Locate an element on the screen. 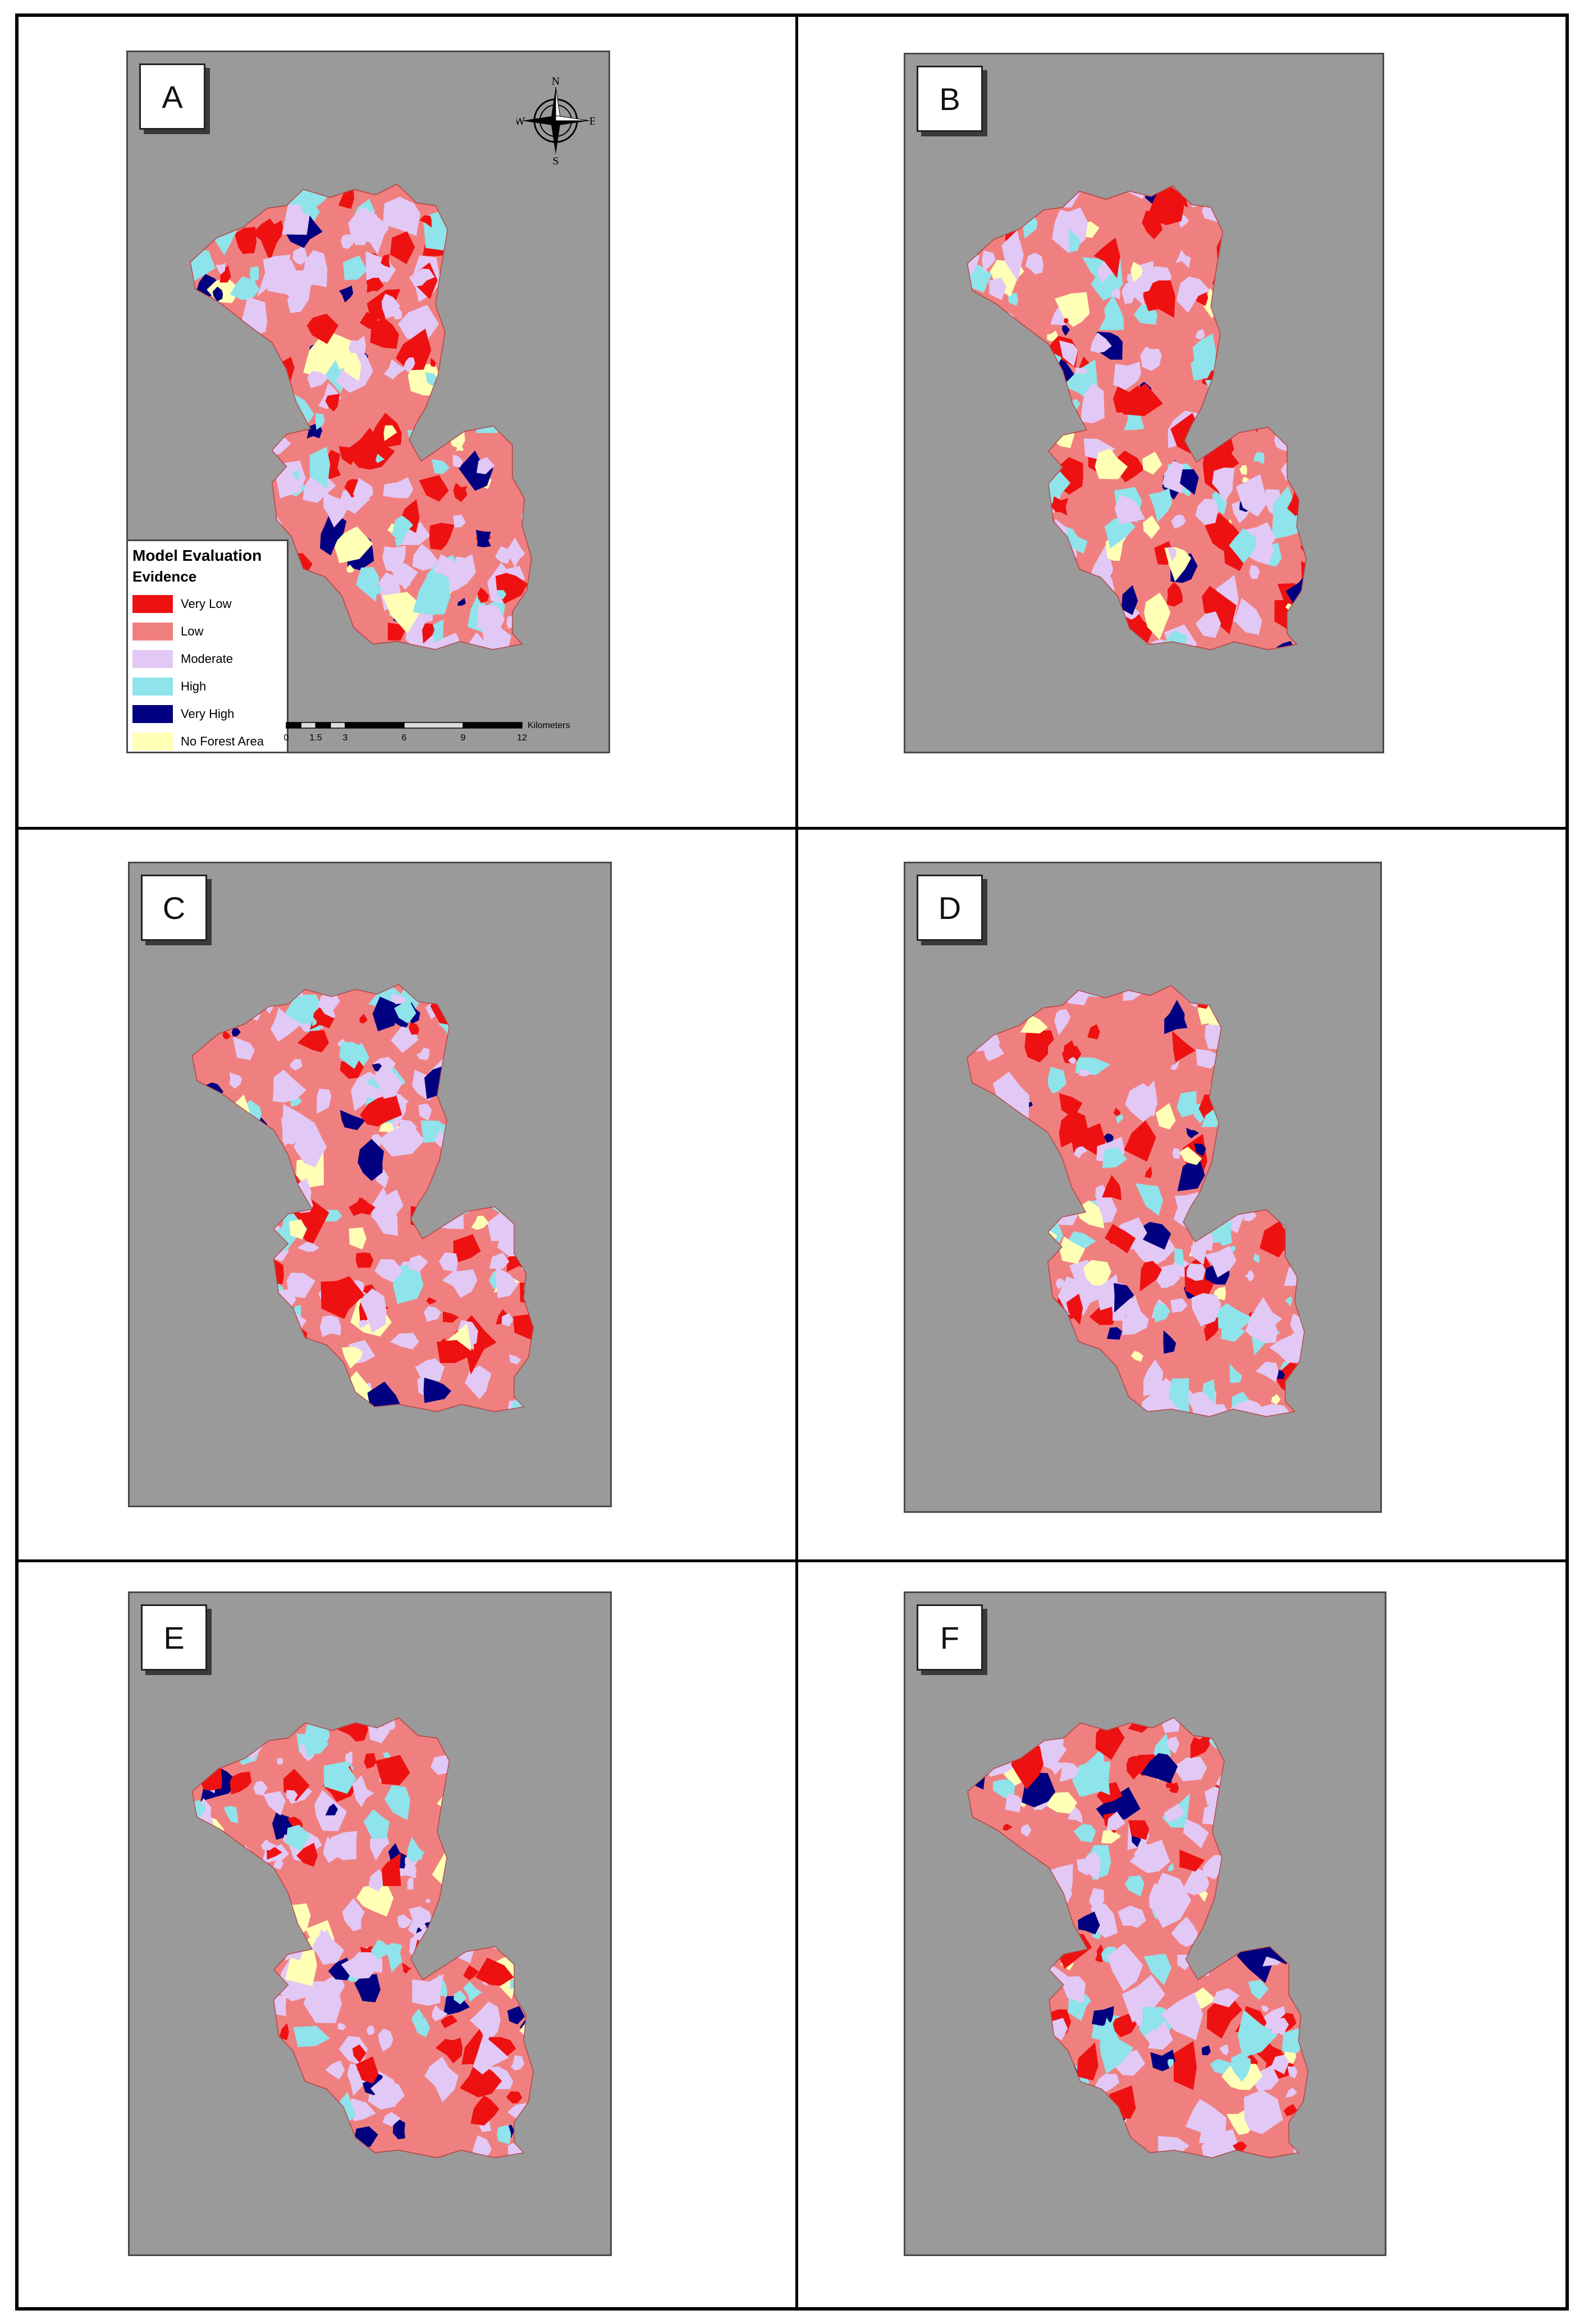 The height and width of the screenshot is (2324, 1584). scale-tick-label: 0 is located at coordinates (286, 738).